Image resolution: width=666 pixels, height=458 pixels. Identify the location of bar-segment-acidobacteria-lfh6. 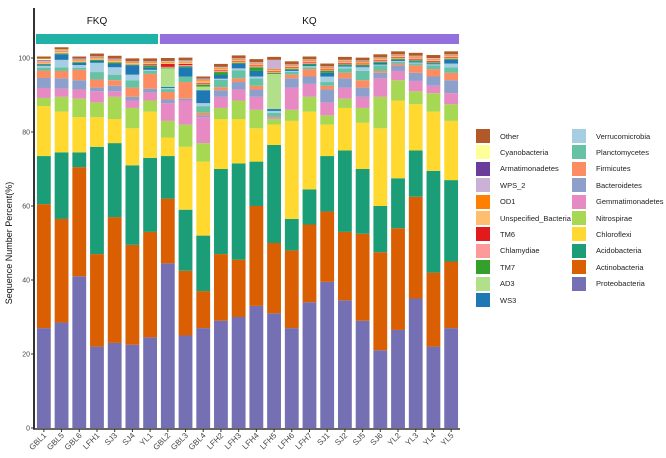
(291, 234).